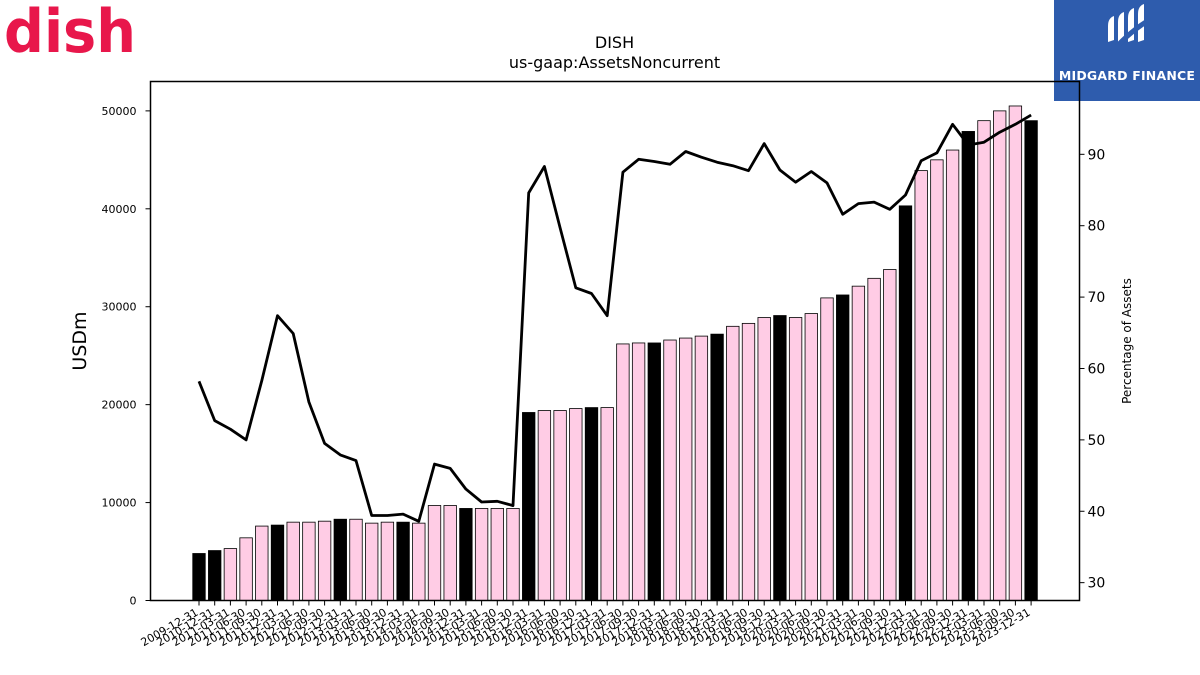  What do you see at coordinates (1097, 369) in the screenshot?
I see `y2-tick-label: 60` at bounding box center [1097, 369].